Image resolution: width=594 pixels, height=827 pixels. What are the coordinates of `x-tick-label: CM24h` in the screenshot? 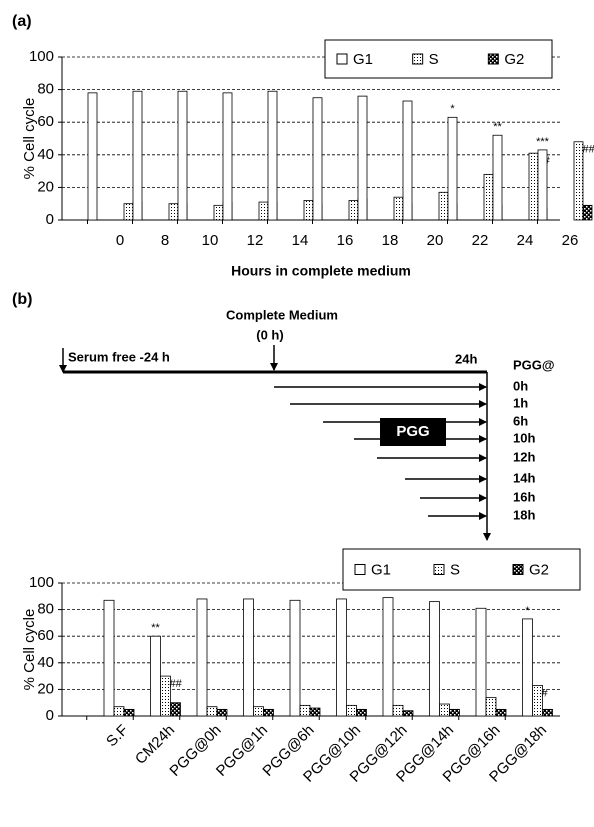 It's located at (155, 745).